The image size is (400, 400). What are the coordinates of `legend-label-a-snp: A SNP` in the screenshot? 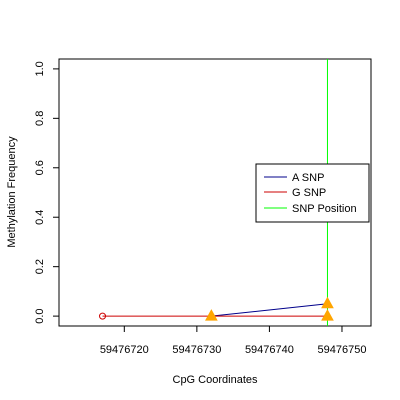 It's located at (308, 178).